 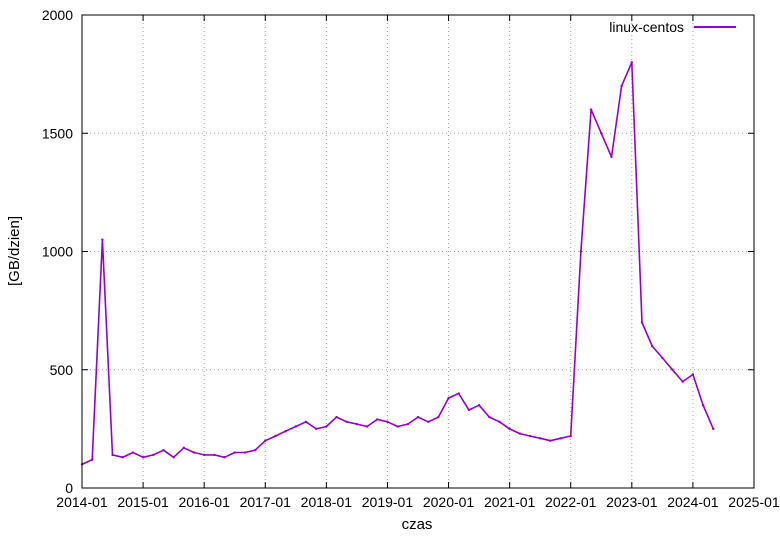 I want to click on x-tick-label: 2017-01, so click(x=266, y=502).